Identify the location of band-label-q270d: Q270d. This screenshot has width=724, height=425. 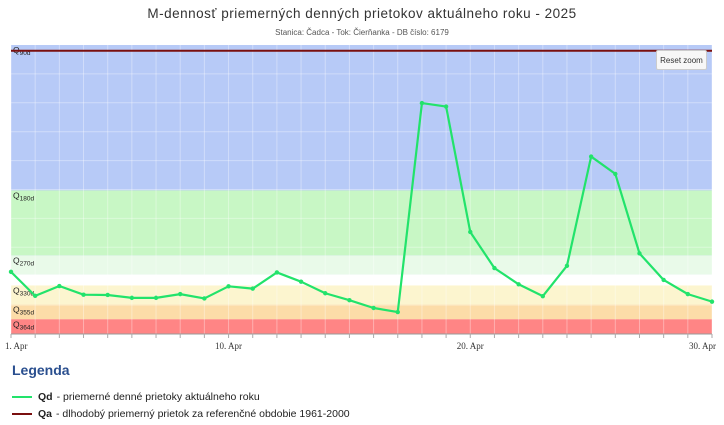
(23, 261).